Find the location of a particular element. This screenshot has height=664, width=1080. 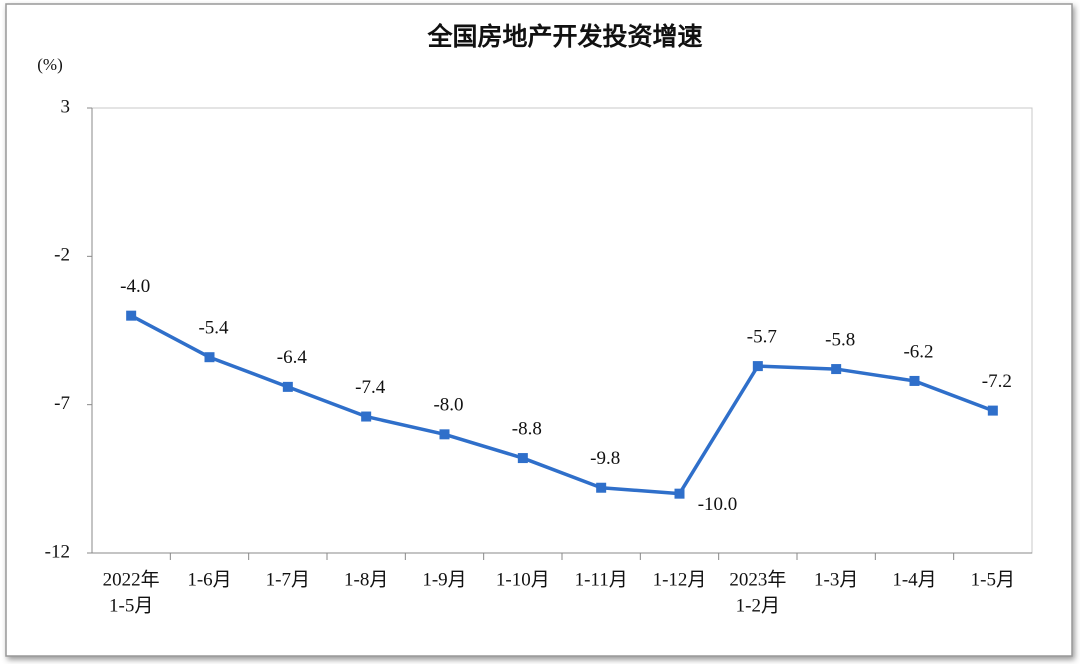

x-tick-label: 1-10月 is located at coordinates (523, 579).